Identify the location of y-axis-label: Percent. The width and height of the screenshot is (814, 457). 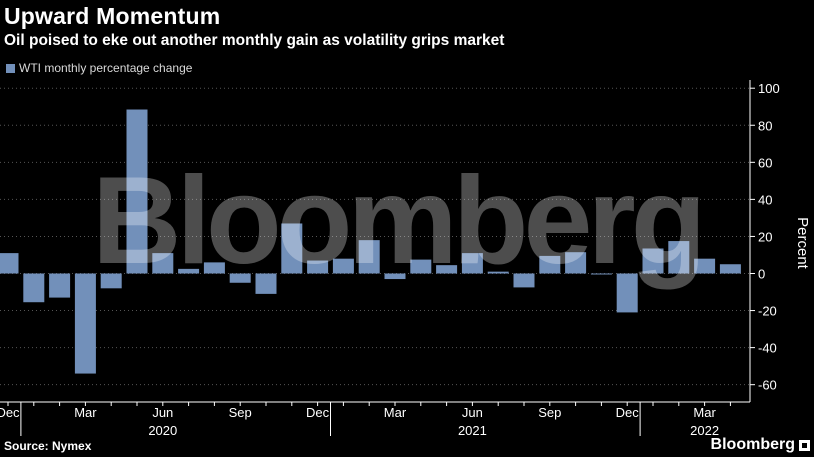
(802, 243).